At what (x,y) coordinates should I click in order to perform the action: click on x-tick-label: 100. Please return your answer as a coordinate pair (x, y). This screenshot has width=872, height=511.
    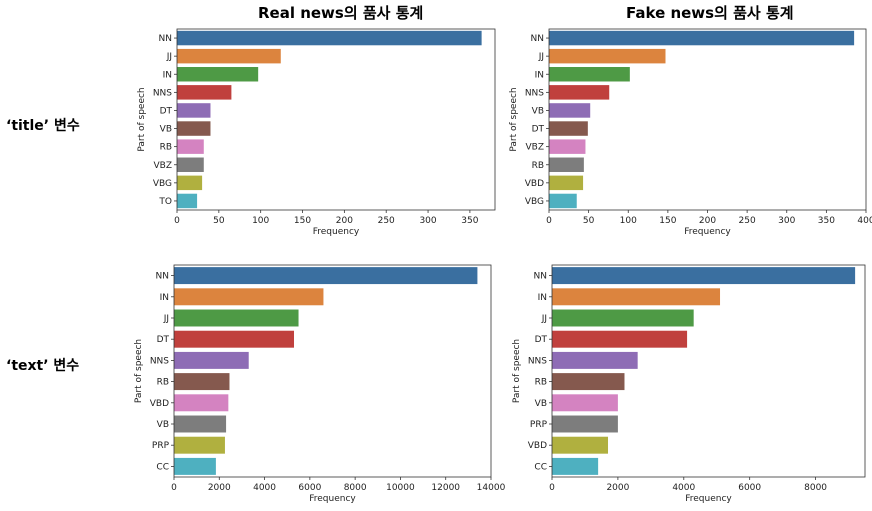
    Looking at the image, I should click on (260, 221).